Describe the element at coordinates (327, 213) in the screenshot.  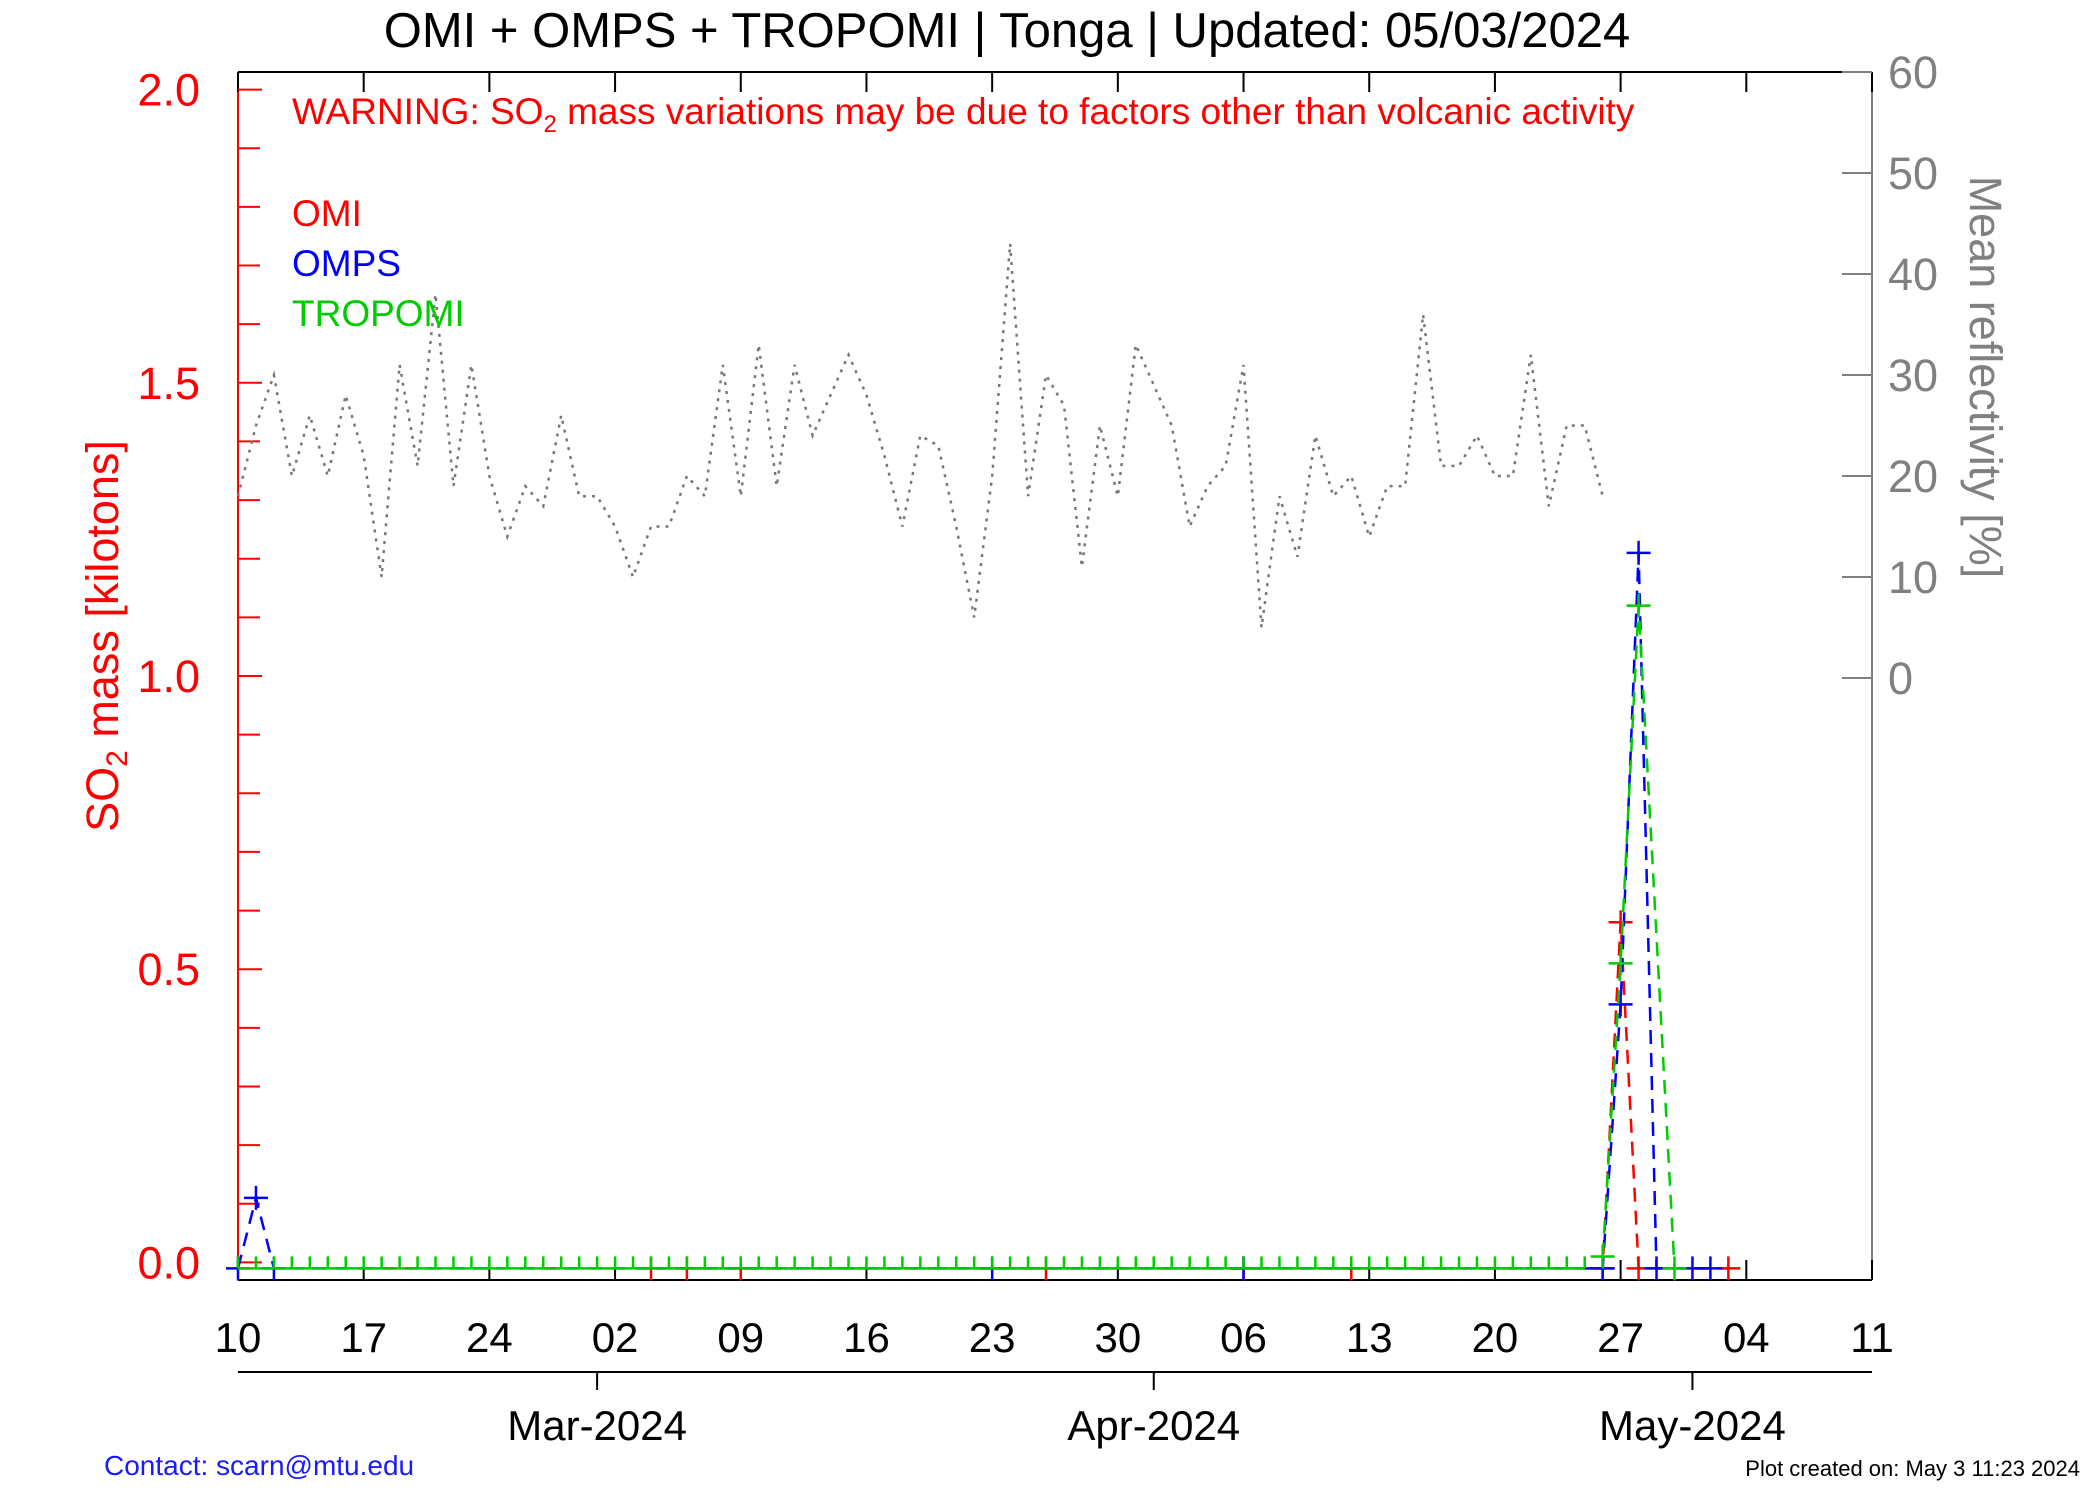
I see `legend-item: OMI` at that location.